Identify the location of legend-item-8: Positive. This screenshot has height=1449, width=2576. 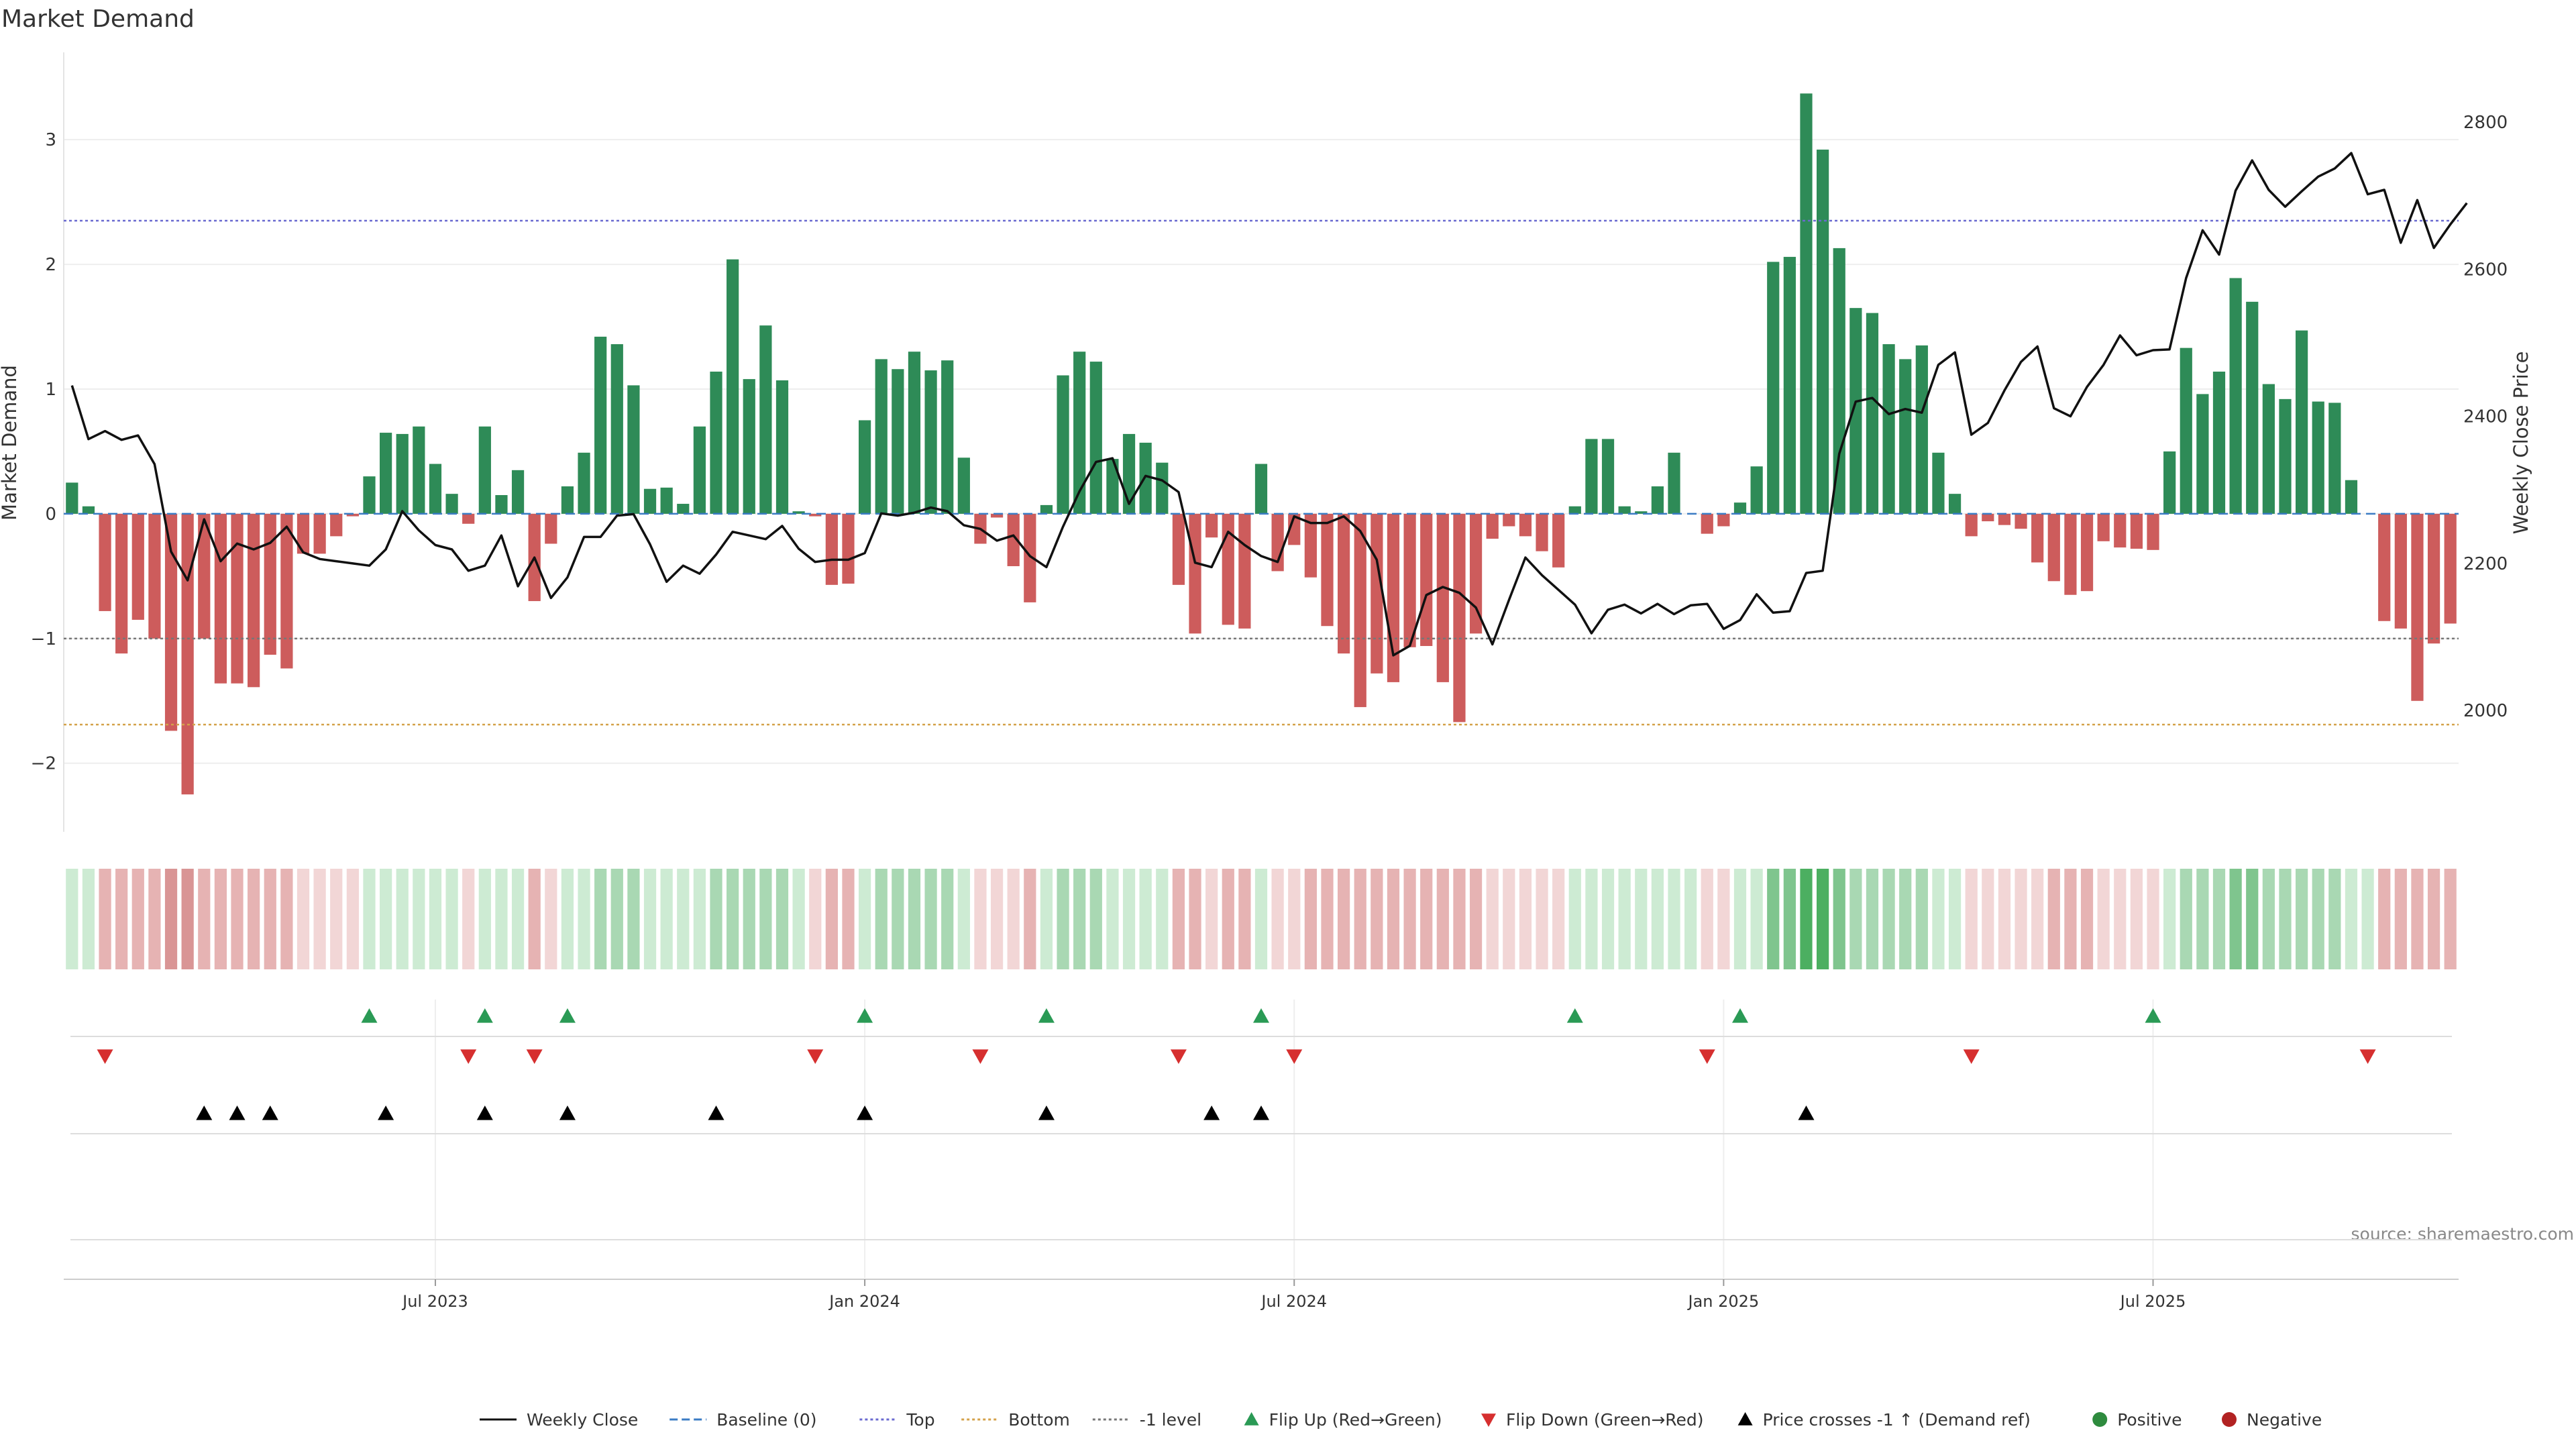
(2137, 1420).